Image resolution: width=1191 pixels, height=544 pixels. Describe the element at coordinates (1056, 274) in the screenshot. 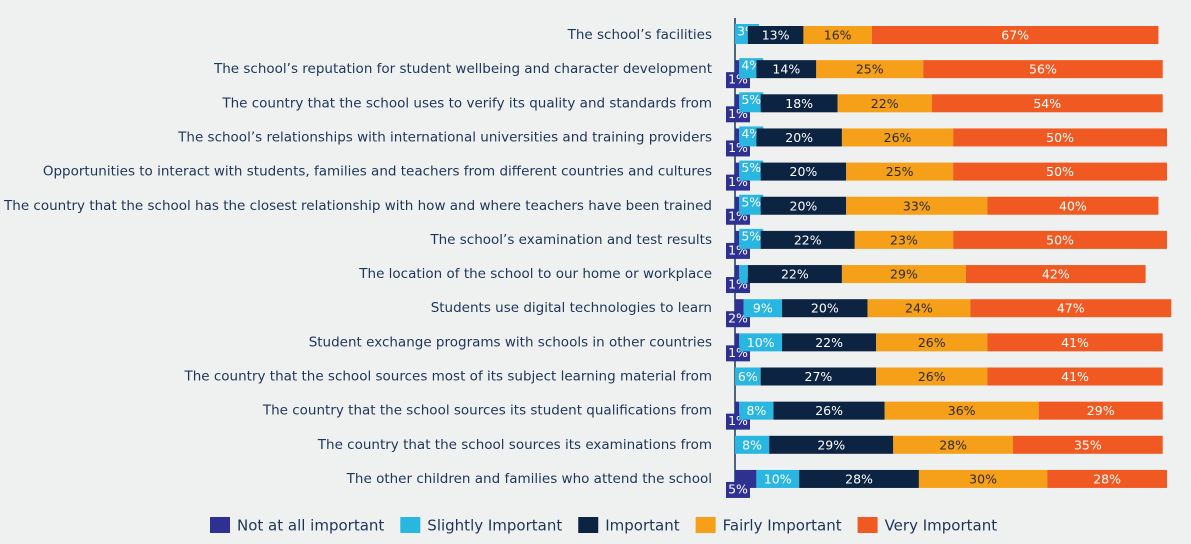

I see `value-label: 42%` at that location.